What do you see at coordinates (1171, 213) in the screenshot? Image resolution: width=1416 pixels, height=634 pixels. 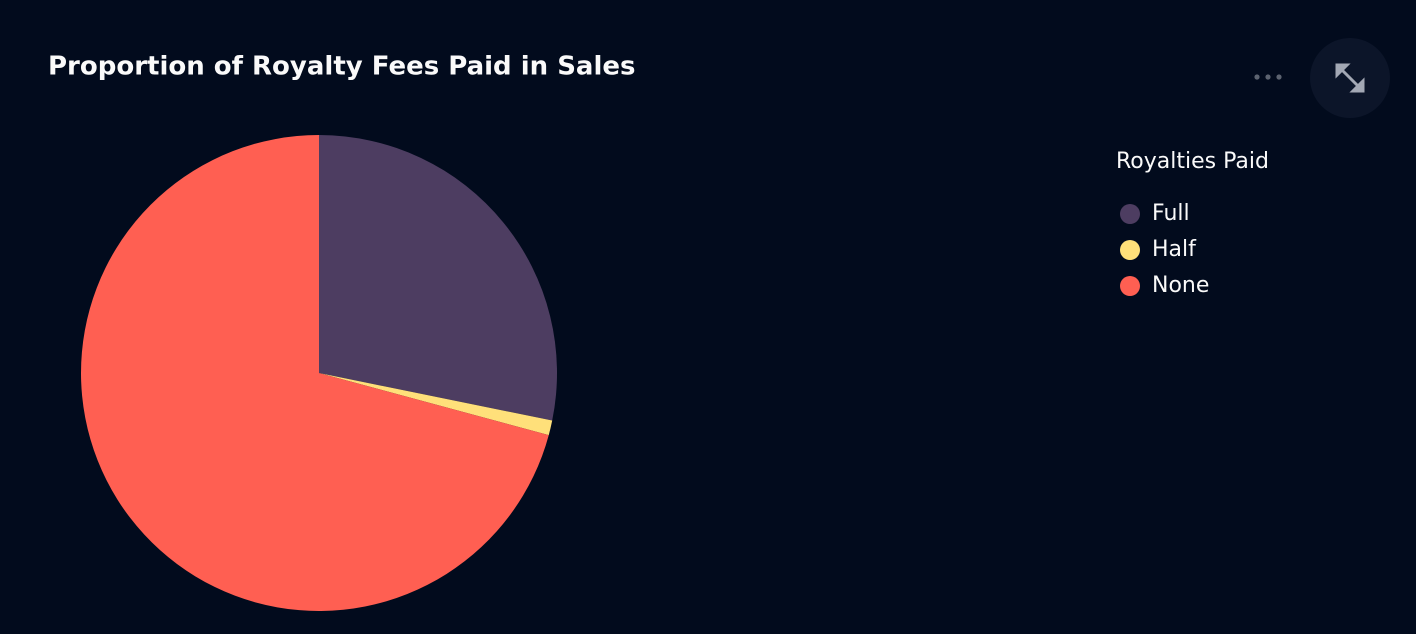 I see `legend-label: Full` at bounding box center [1171, 213].